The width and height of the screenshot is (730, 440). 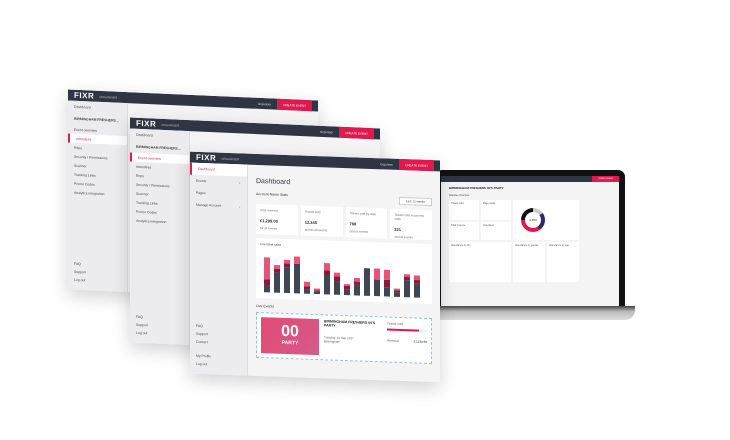 What do you see at coordinates (350, 323) in the screenshot?
I see `event-name: BIRMINGHAM FRESHERS 00'S PARTY` at bounding box center [350, 323].